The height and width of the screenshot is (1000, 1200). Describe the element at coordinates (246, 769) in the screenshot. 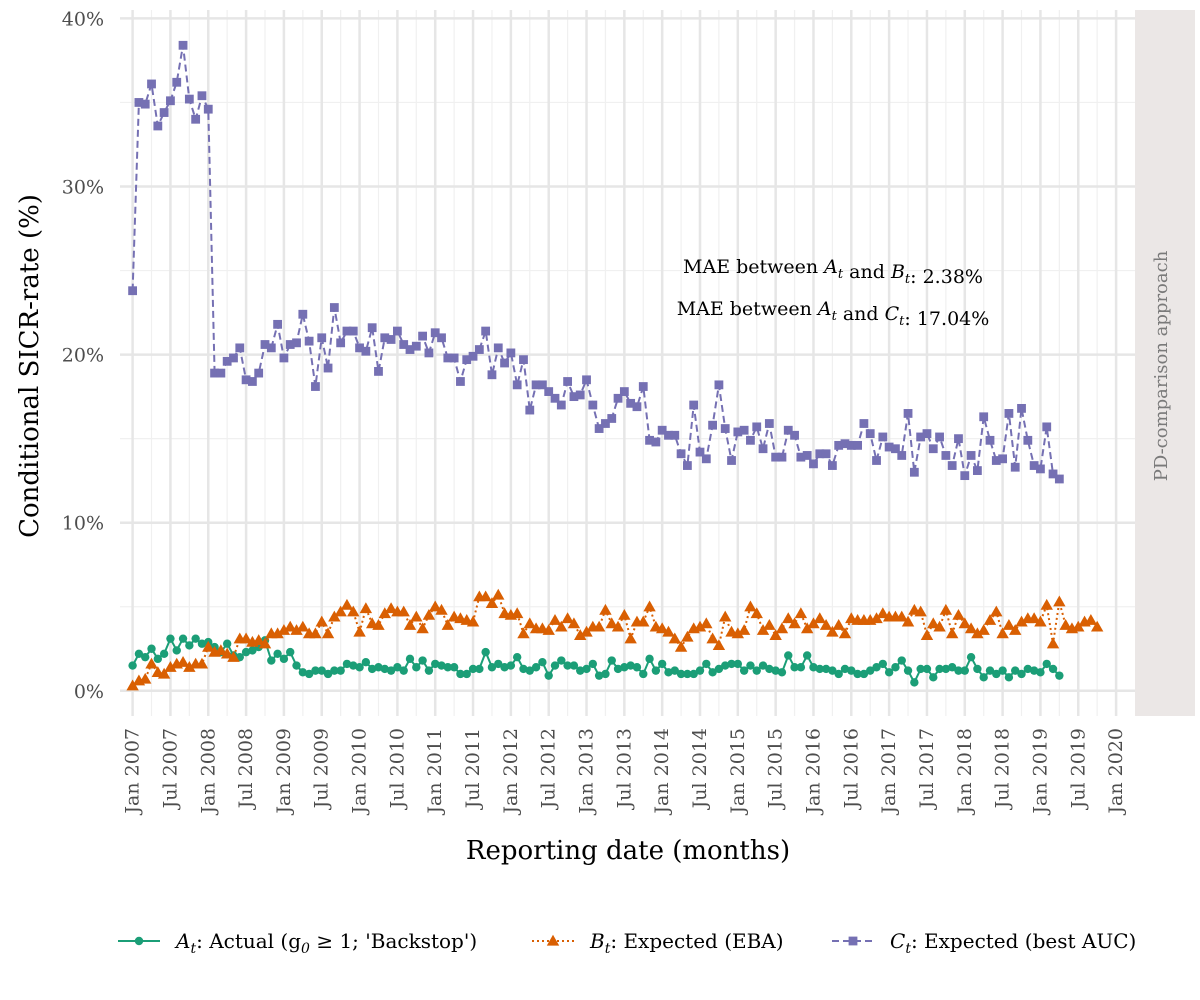

I see `x-tick-label: Jul 2008` at that location.